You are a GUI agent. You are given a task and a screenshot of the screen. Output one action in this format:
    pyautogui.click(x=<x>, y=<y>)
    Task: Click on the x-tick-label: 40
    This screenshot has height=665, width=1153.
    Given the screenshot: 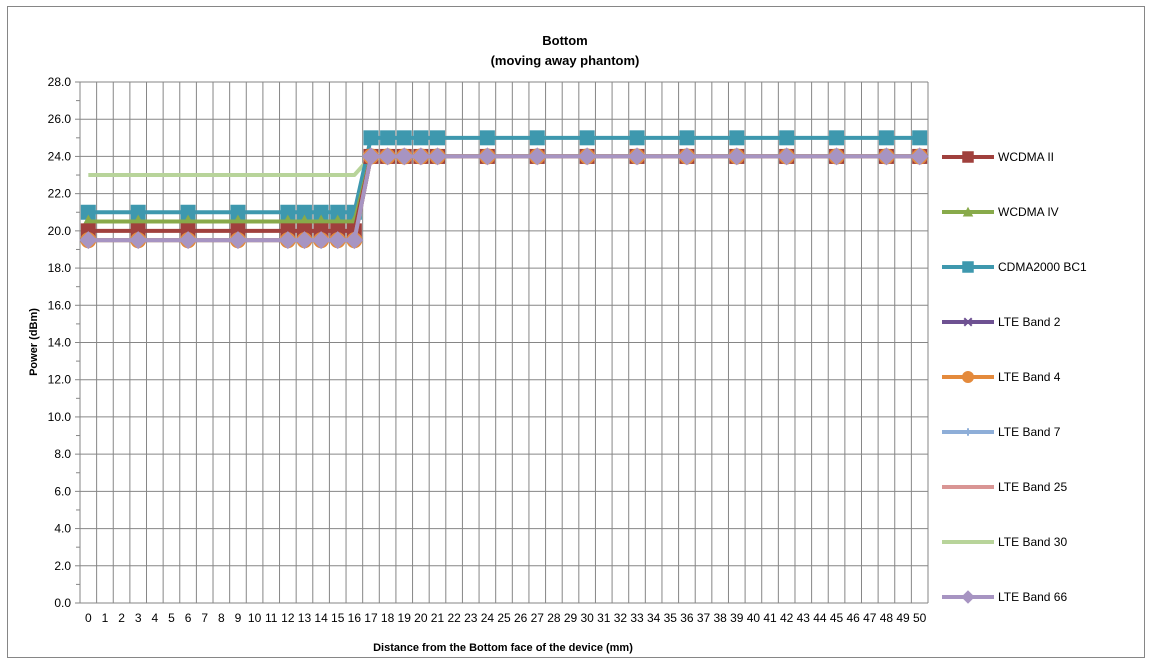 What is the action you would take?
    pyautogui.click(x=754, y=618)
    